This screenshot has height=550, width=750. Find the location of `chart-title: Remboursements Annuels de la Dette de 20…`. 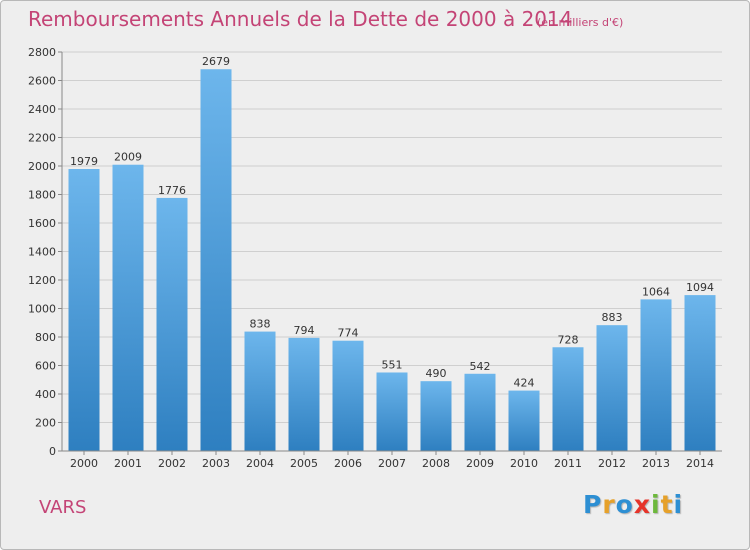

chart-title: Remboursements Annuels de la Dette de 20… is located at coordinates (300, 19).